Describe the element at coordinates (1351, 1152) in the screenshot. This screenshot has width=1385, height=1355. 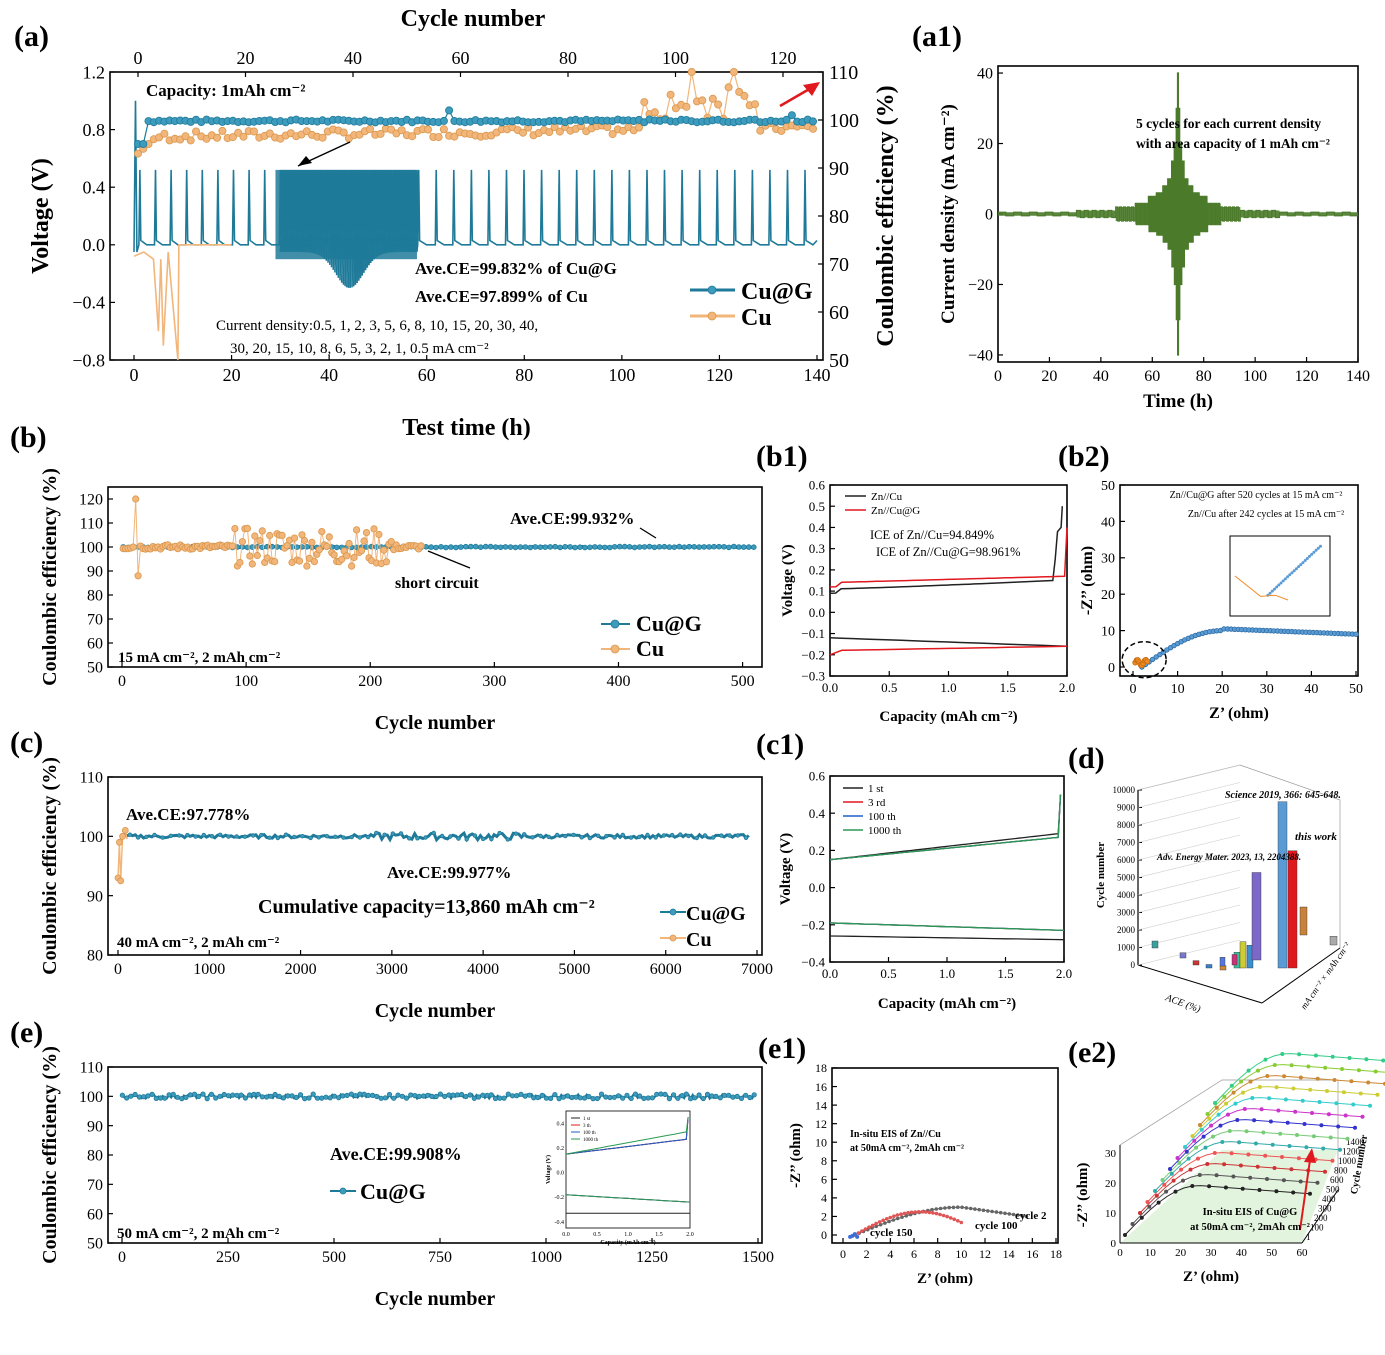
I see `z-tick-label: 1200` at that location.